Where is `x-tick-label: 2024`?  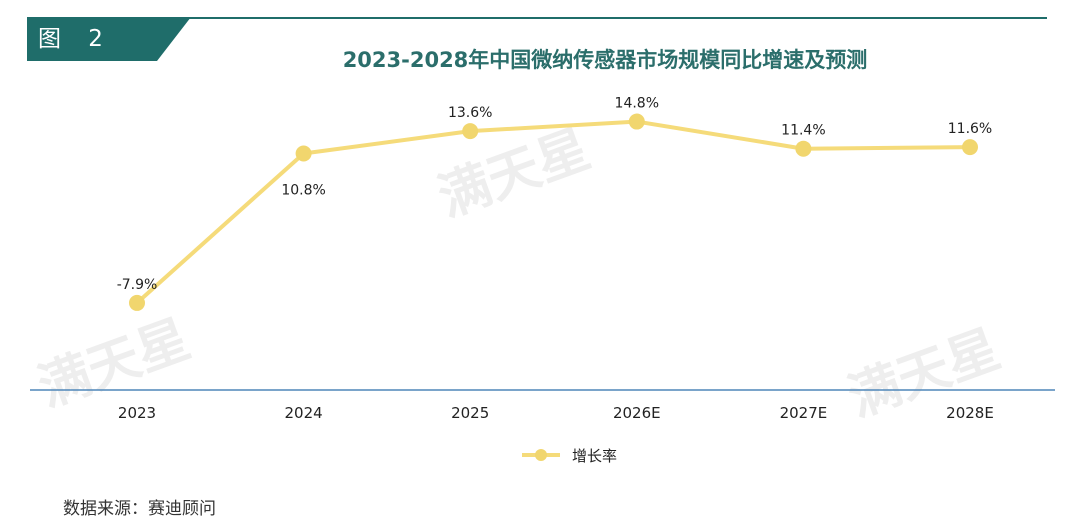
x-tick-label: 2024 is located at coordinates (304, 413).